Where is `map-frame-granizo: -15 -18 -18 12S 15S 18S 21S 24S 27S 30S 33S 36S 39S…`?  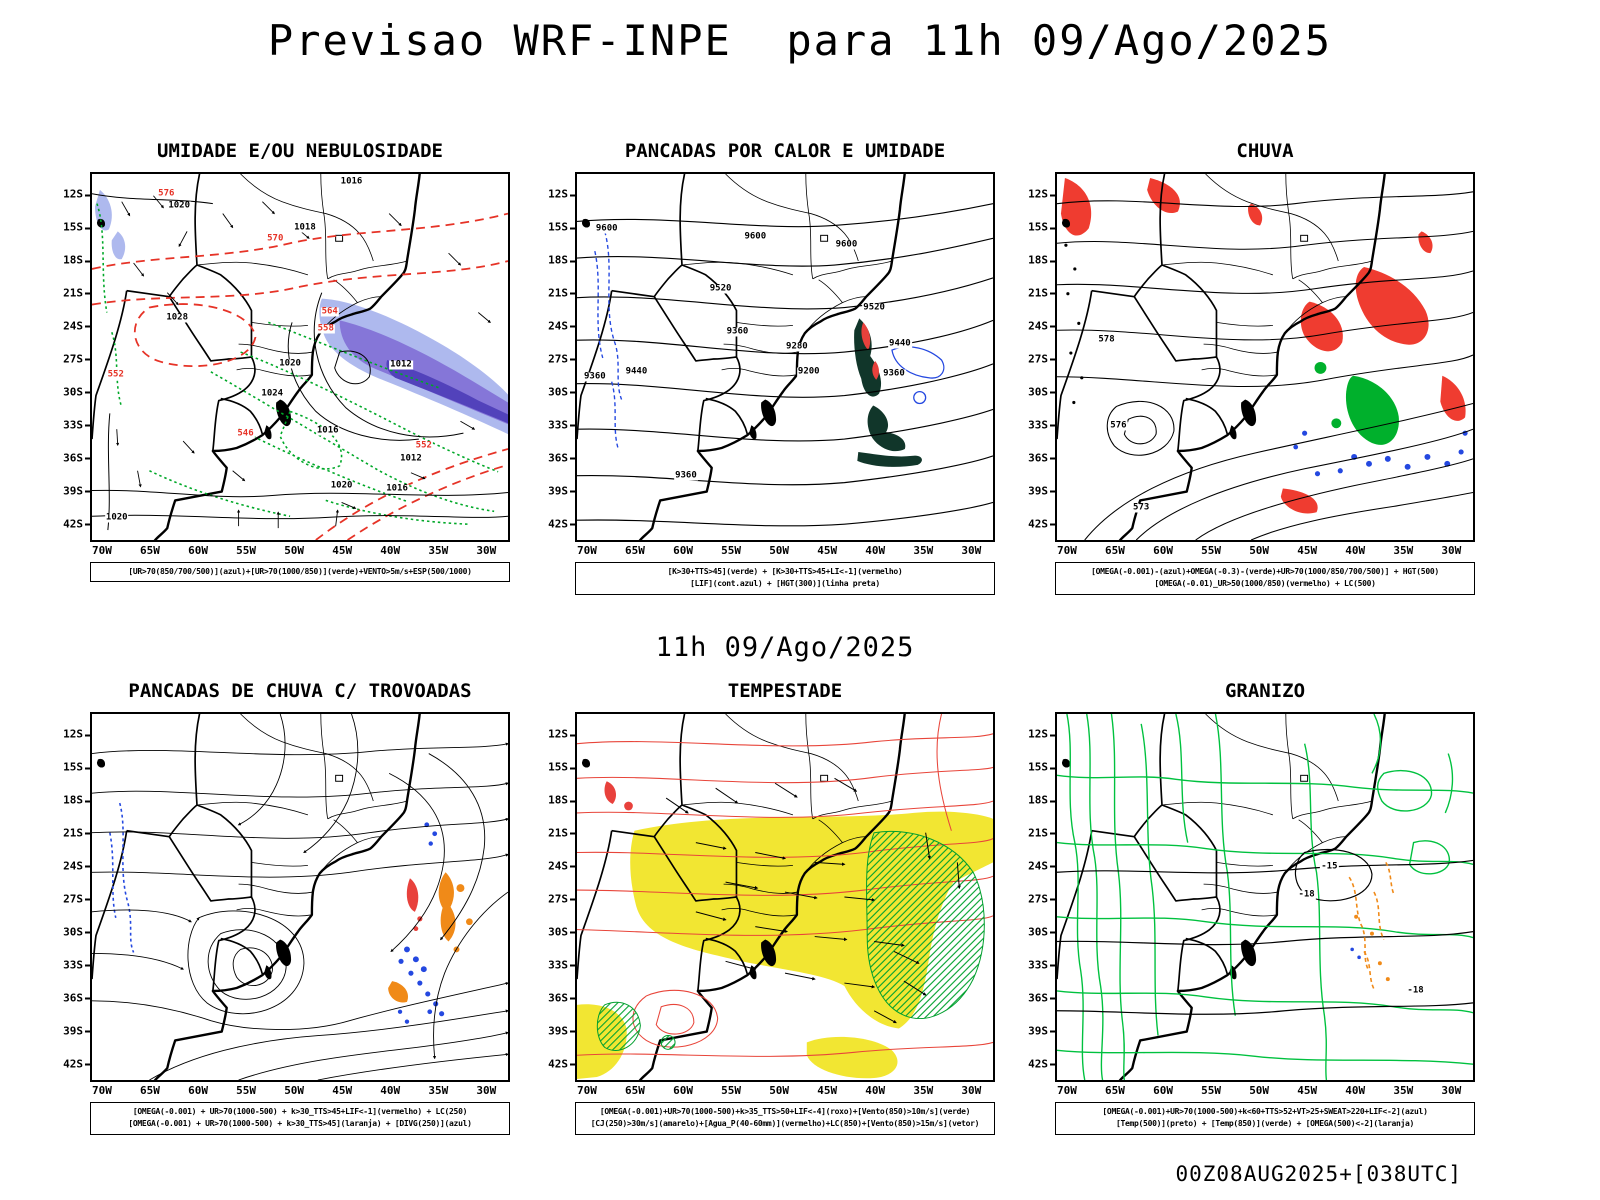 map-frame-granizo: -15 -18 -18 12S 15S 18S 21S 24S 27S 30S 33S 36S 39S… is located at coordinates (1251, 904).